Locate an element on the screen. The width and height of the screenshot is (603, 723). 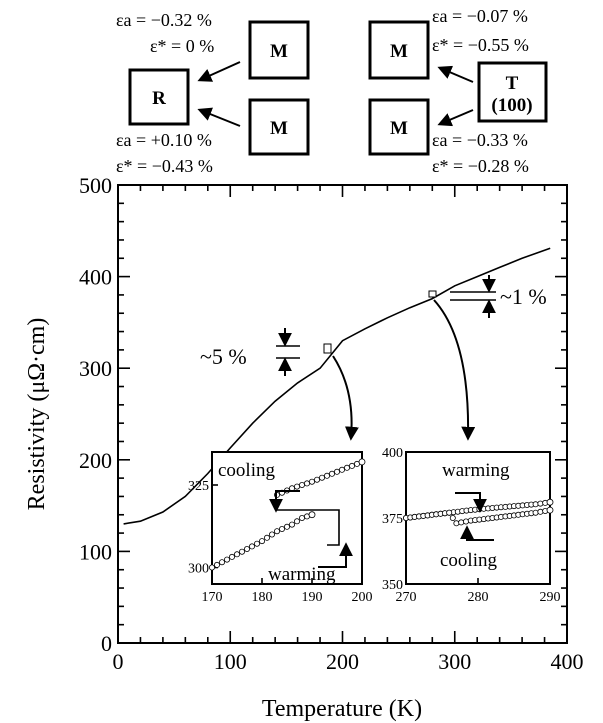
phase-box-r is located at coordinates (159, 97).